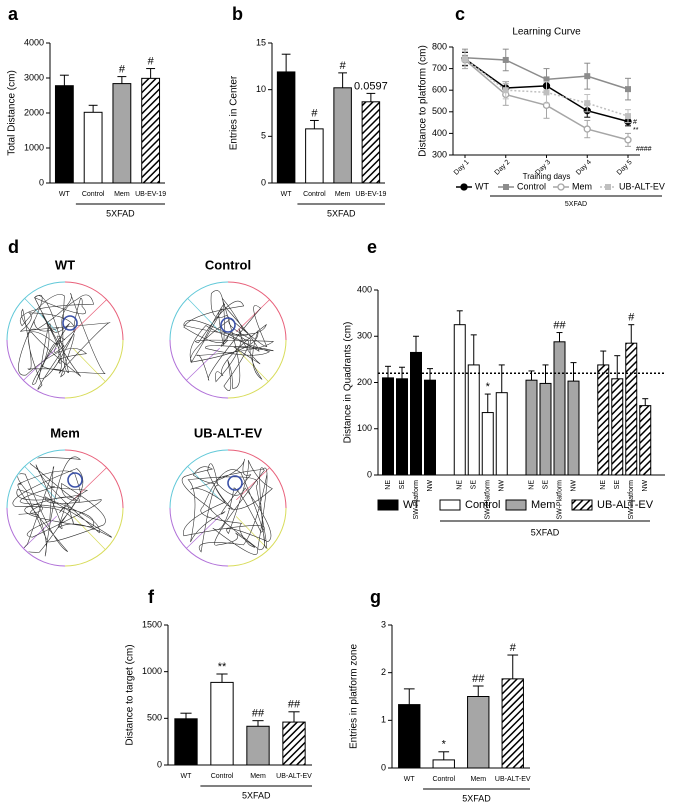  I want to click on x-tick-label: Mem, so click(122, 194).